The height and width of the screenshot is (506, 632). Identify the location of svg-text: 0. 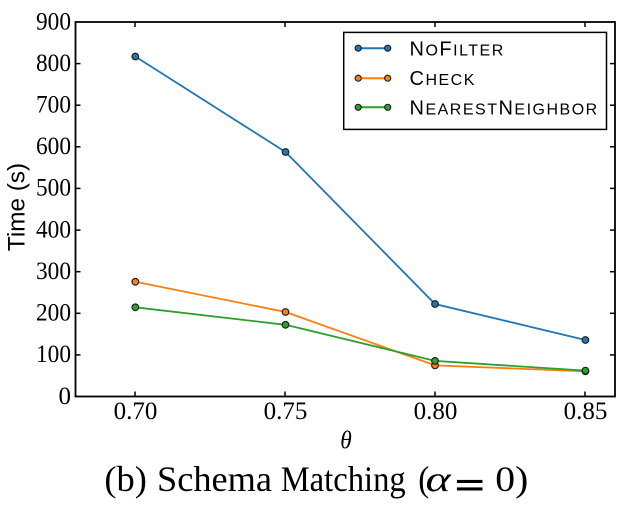
(65, 396).